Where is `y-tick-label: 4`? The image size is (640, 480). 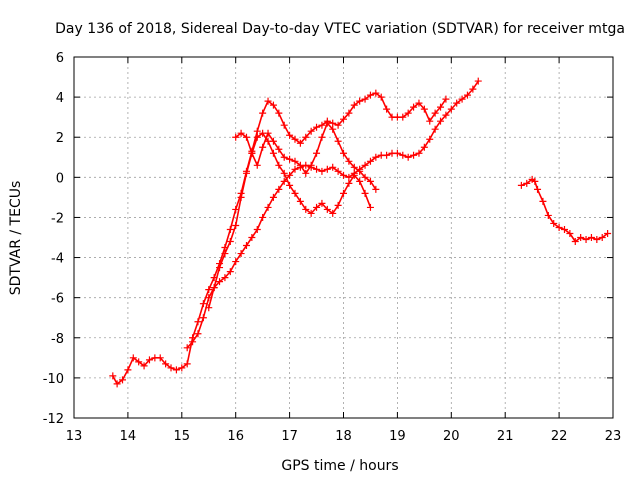
y-tick-label: 4 is located at coordinates (60, 98).